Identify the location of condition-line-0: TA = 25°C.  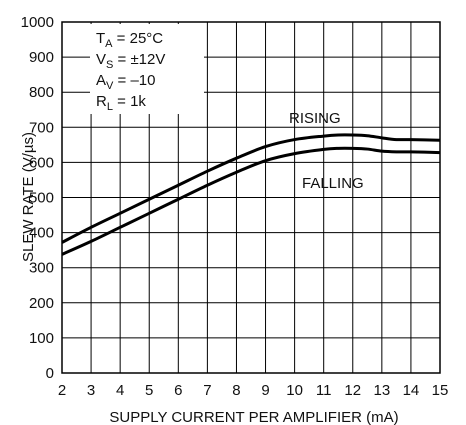
(129, 40).